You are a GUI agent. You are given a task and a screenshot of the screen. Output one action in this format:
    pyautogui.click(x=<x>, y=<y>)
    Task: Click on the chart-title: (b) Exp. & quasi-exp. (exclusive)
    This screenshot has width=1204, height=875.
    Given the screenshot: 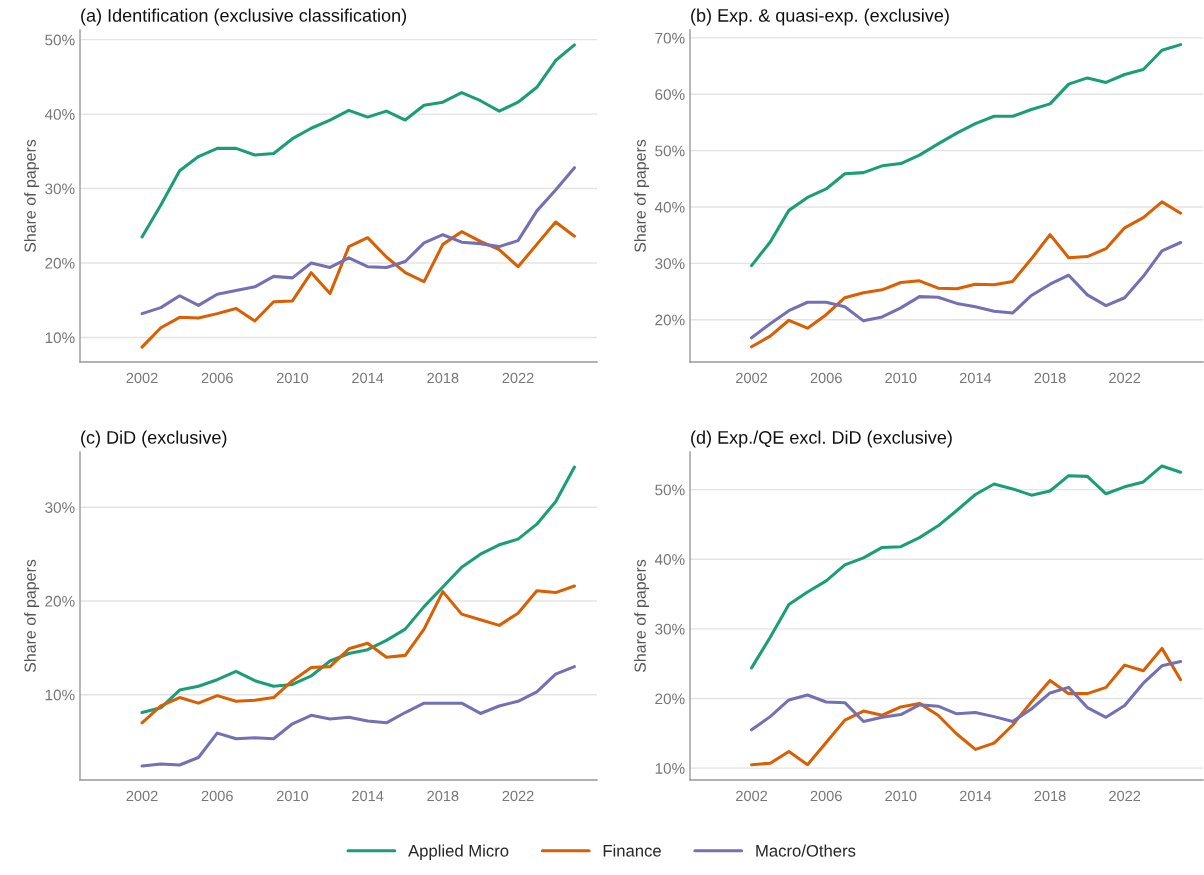 What is the action you would take?
    pyautogui.click(x=820, y=17)
    